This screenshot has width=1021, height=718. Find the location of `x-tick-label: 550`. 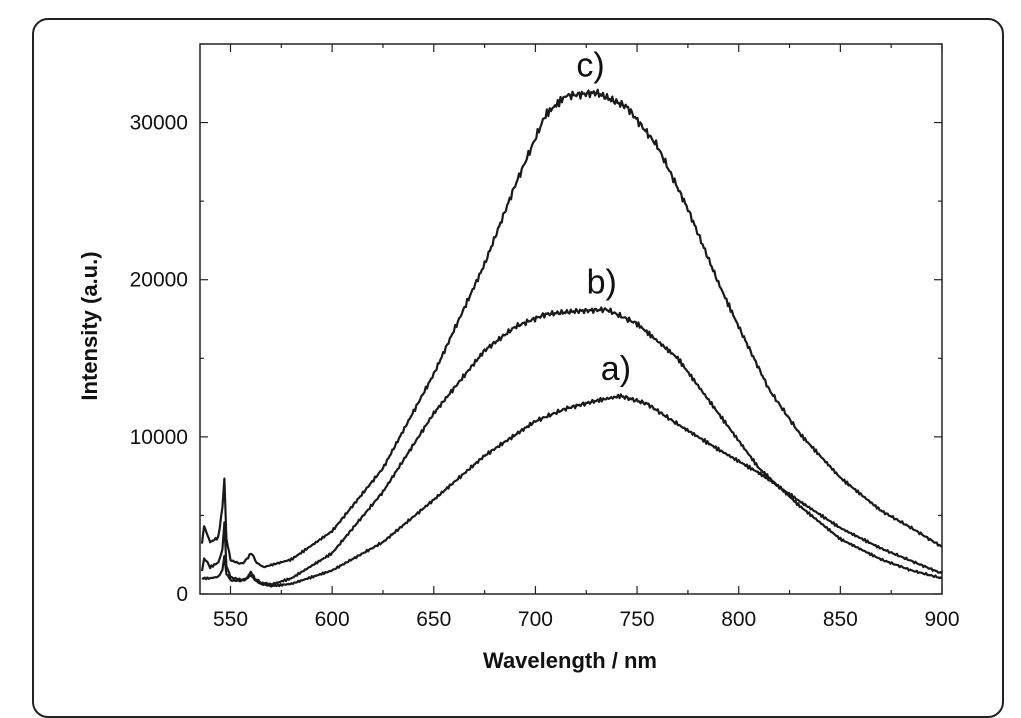

x-tick-label: 550 is located at coordinates (230, 619).